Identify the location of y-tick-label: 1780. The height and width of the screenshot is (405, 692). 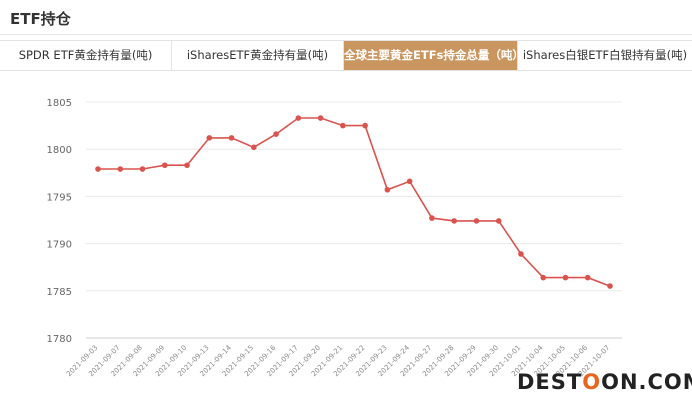
(59, 339).